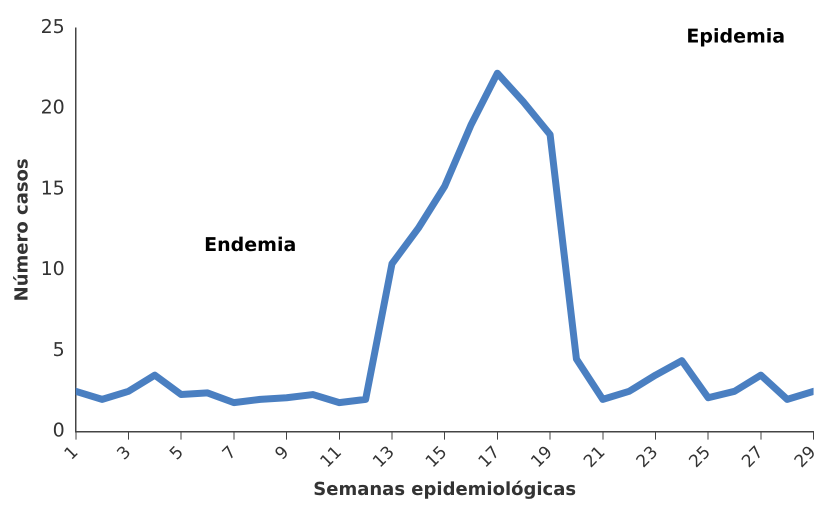 The image size is (839, 513). I want to click on x-tick-label: 23, so click(647, 457).